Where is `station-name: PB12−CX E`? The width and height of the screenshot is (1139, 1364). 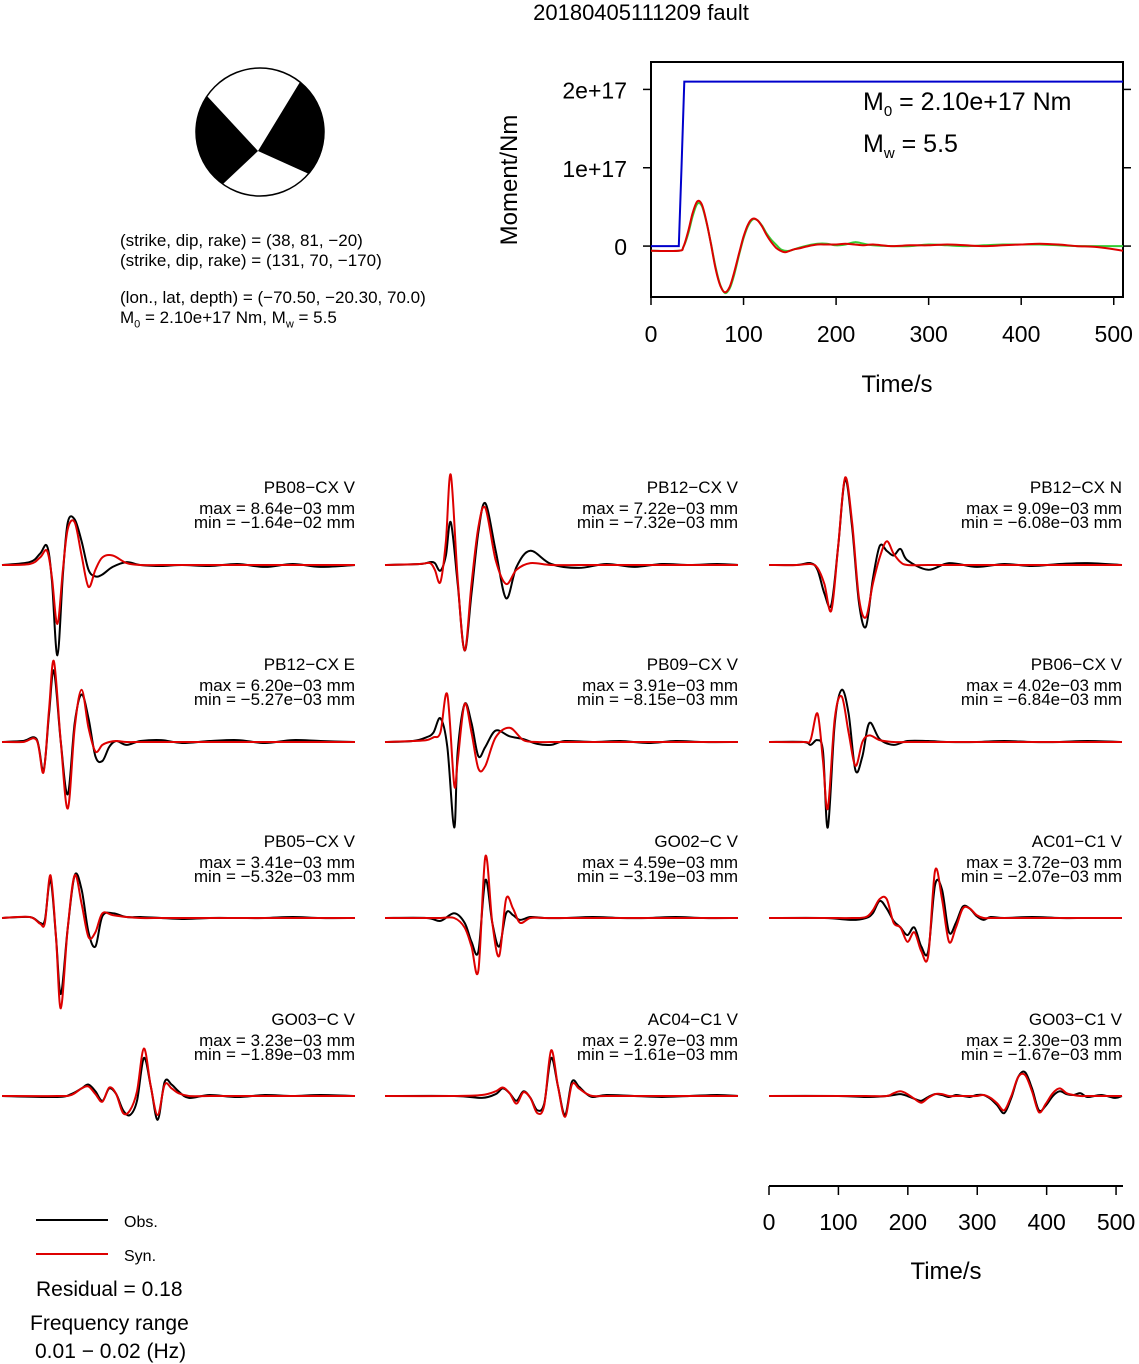
station-name: PB12−CX E is located at coordinates (309, 664).